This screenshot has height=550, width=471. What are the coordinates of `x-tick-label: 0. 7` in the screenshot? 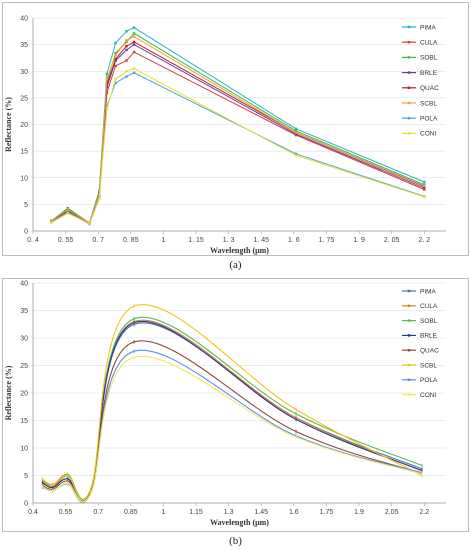 It's located at (98, 240).